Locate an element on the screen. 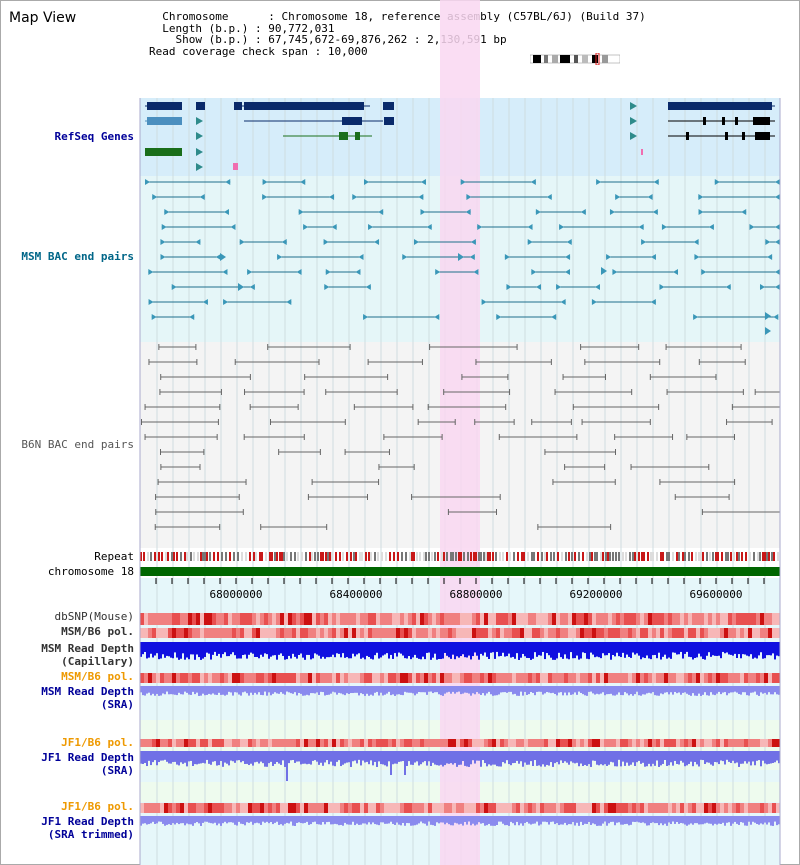 The image size is (800, 865). gene-i-exon is located at coordinates (357, 136).